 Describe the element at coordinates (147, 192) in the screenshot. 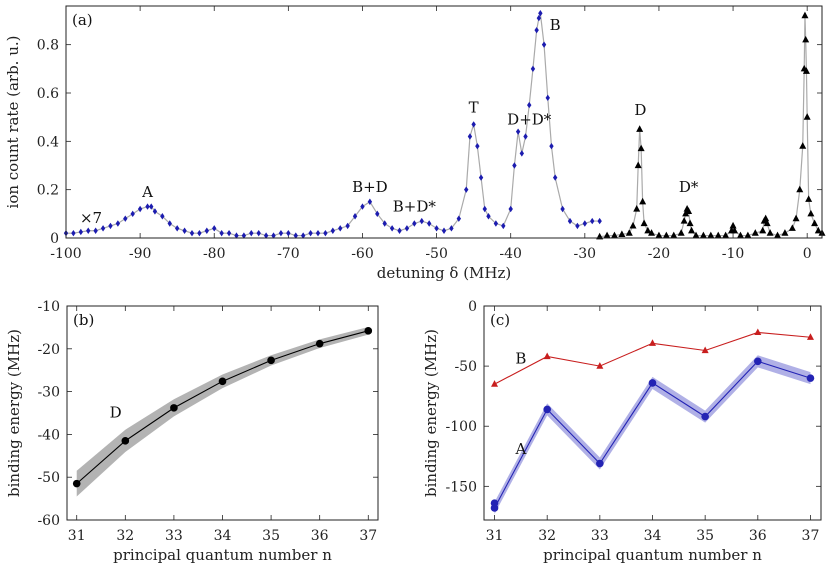

I see `annotation-label: A` at that location.